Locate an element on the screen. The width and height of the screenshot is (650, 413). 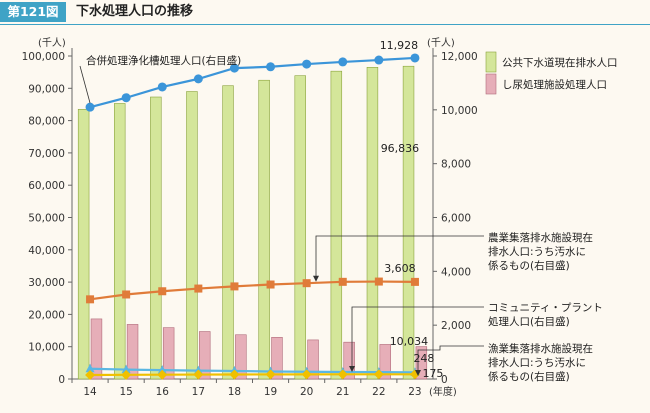
left-axis-tick-label: 50,000 is located at coordinates (46, 219).